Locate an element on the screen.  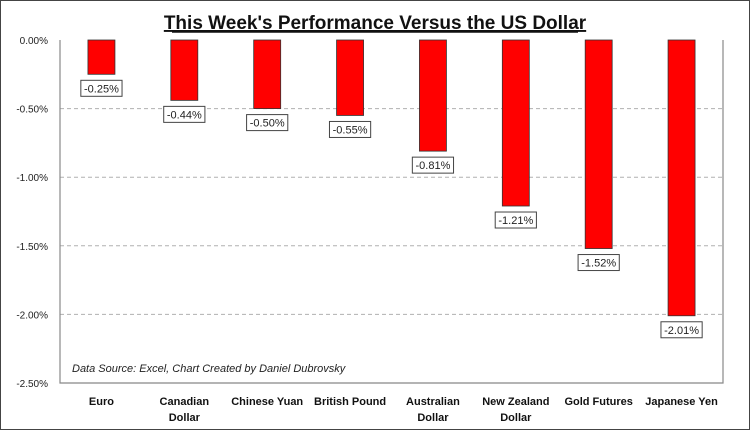
data-label: -0.55% is located at coordinates (350, 130).